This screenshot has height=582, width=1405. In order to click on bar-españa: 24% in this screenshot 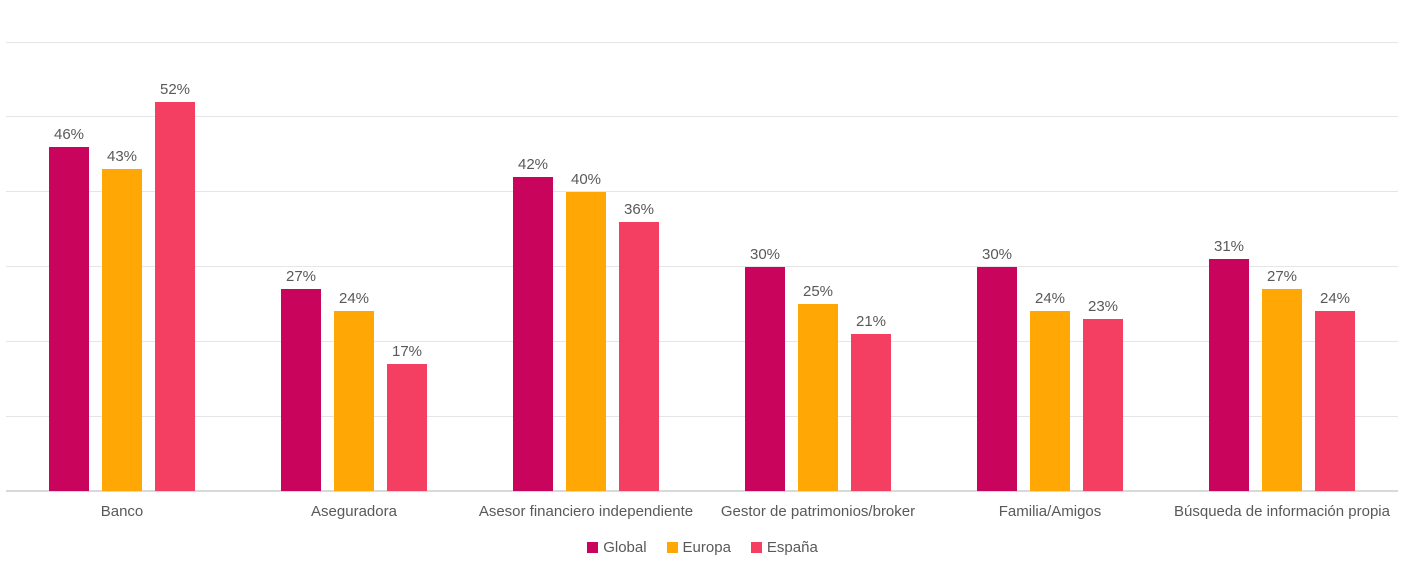, I will do `click(1335, 390)`.